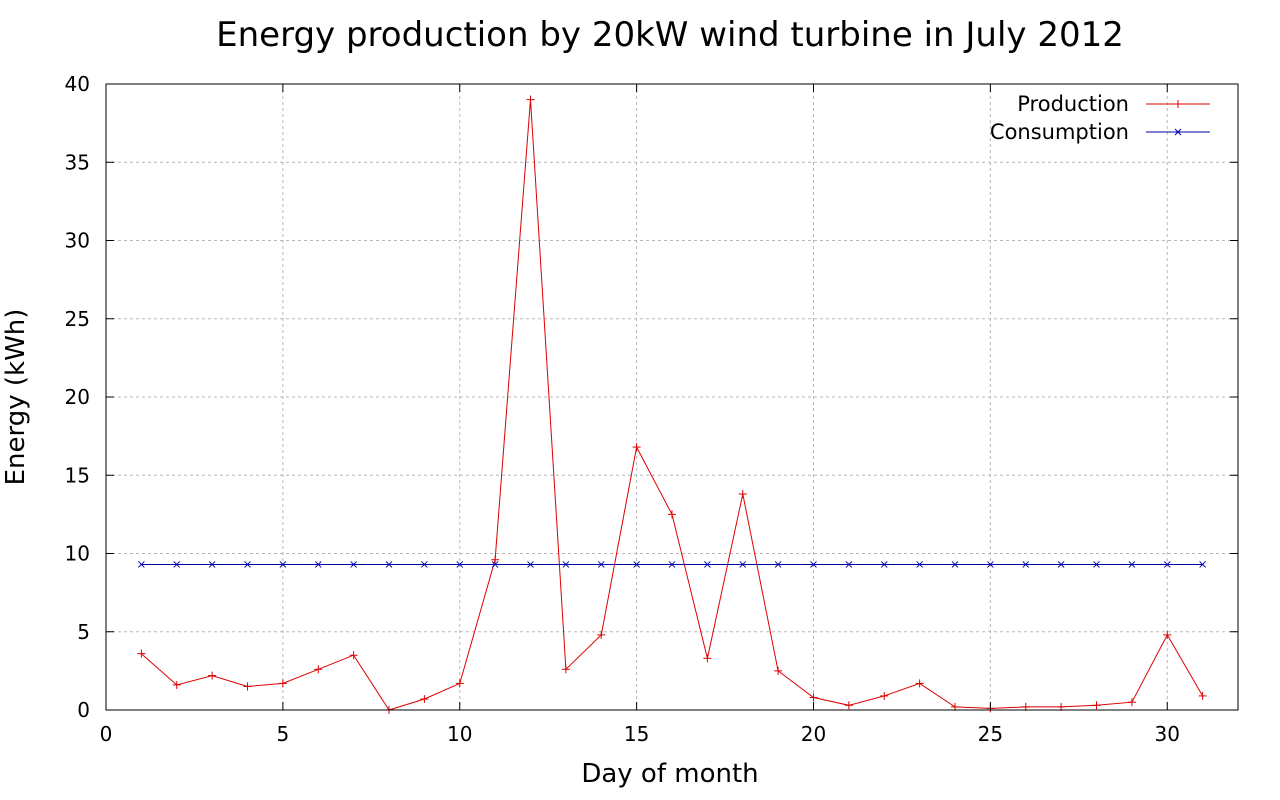 This screenshot has width=1280, height=800. I want to click on legend-item-consumption: Consumption, so click(1100, 132).